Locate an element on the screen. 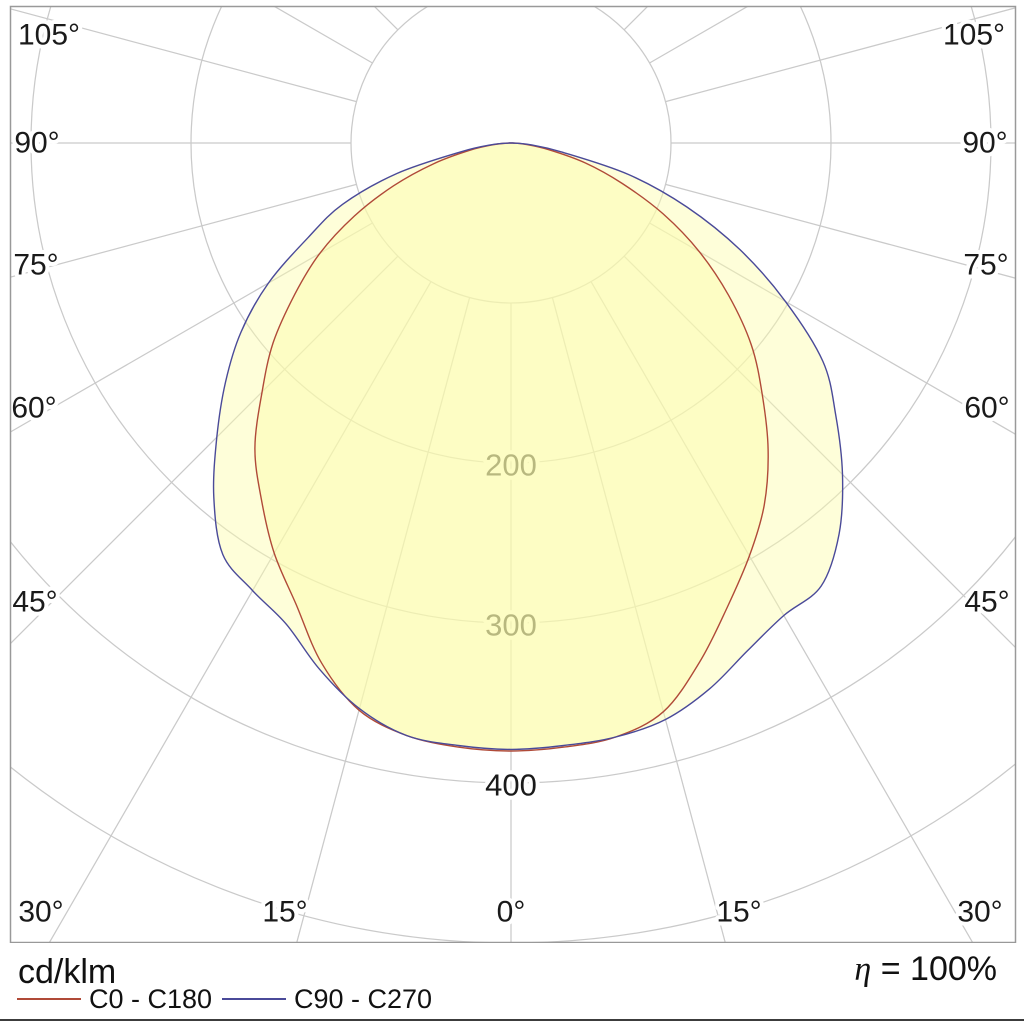 The width and height of the screenshot is (1024, 1026). angle-label-left-90°: 90° is located at coordinates (36, 143).